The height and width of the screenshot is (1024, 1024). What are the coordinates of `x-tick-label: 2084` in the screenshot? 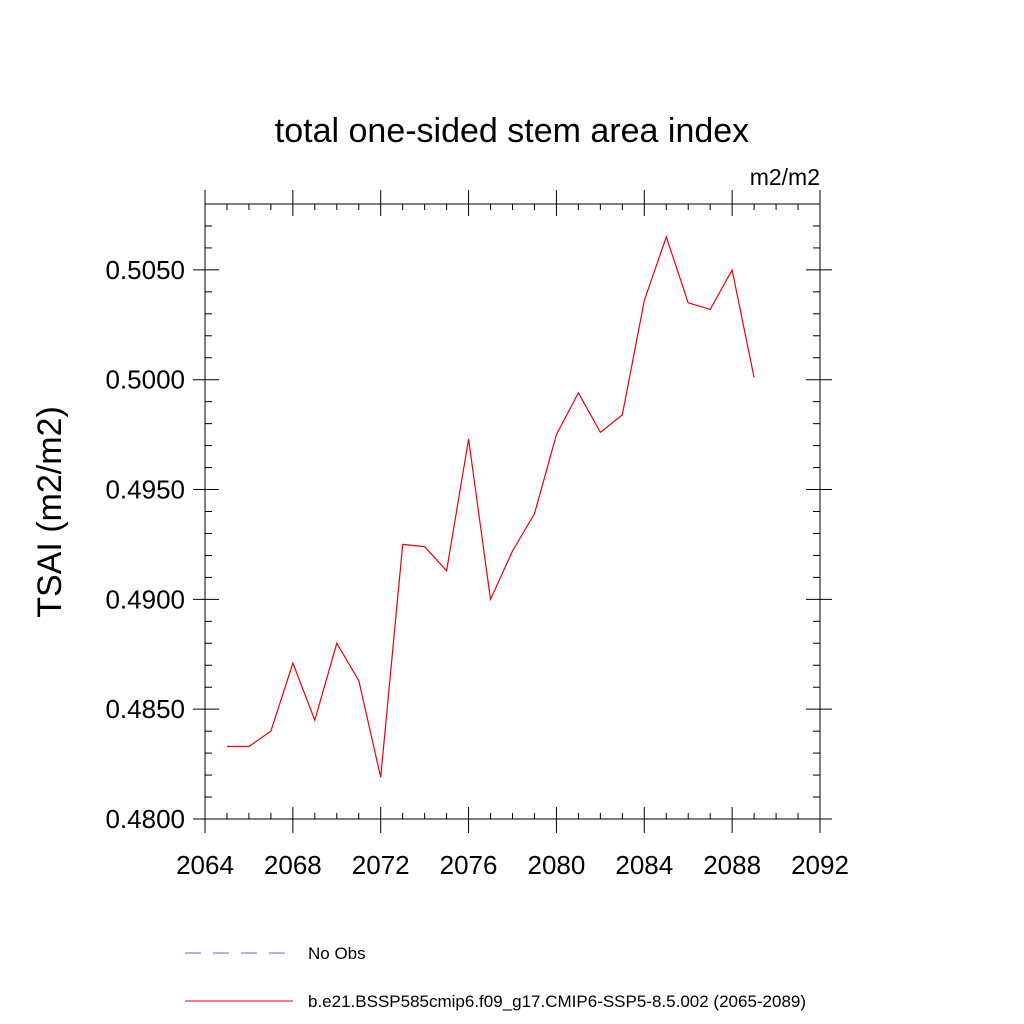 It's located at (644, 865).